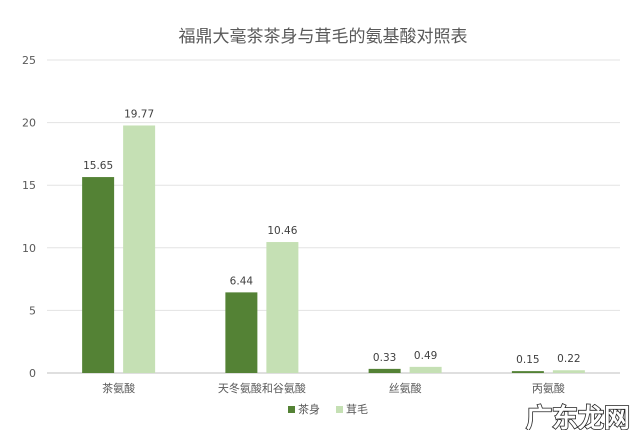 The width and height of the screenshot is (640, 430). I want to click on y-tick-label: 15, so click(29, 185).